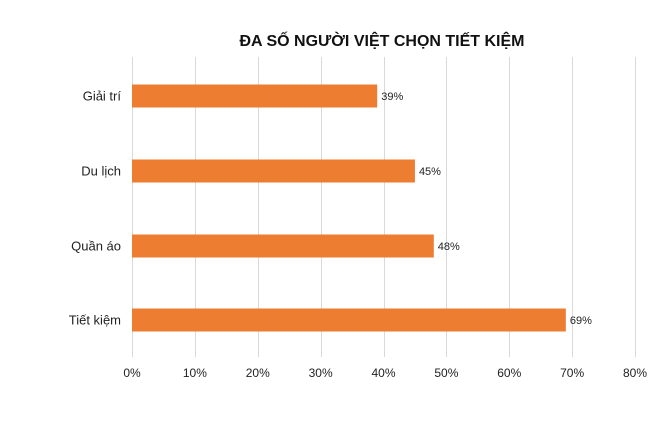  What do you see at coordinates (446, 373) in the screenshot?
I see `x-tick-label: 50%` at bounding box center [446, 373].